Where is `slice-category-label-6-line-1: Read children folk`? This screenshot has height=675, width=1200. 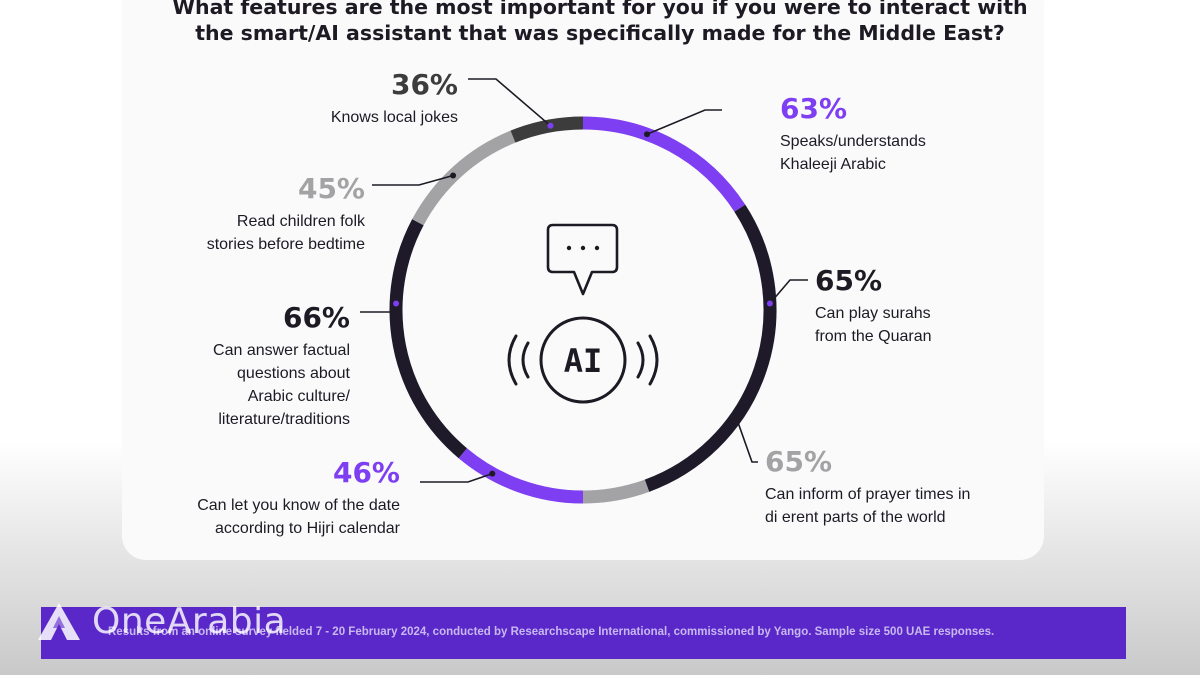
slice-category-label-6-line-1: Read children folk is located at coordinates (301, 221).